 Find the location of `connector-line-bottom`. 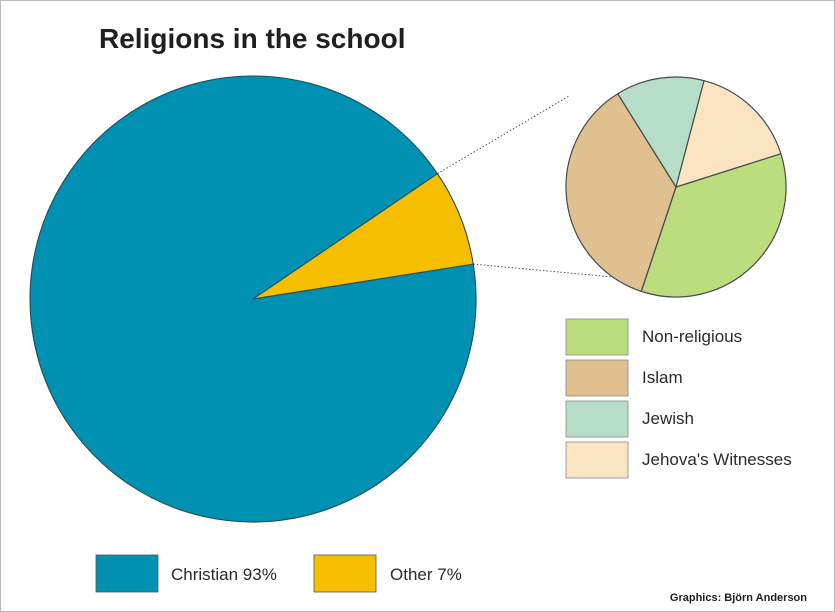

connector-line-bottom is located at coordinates (543, 270).